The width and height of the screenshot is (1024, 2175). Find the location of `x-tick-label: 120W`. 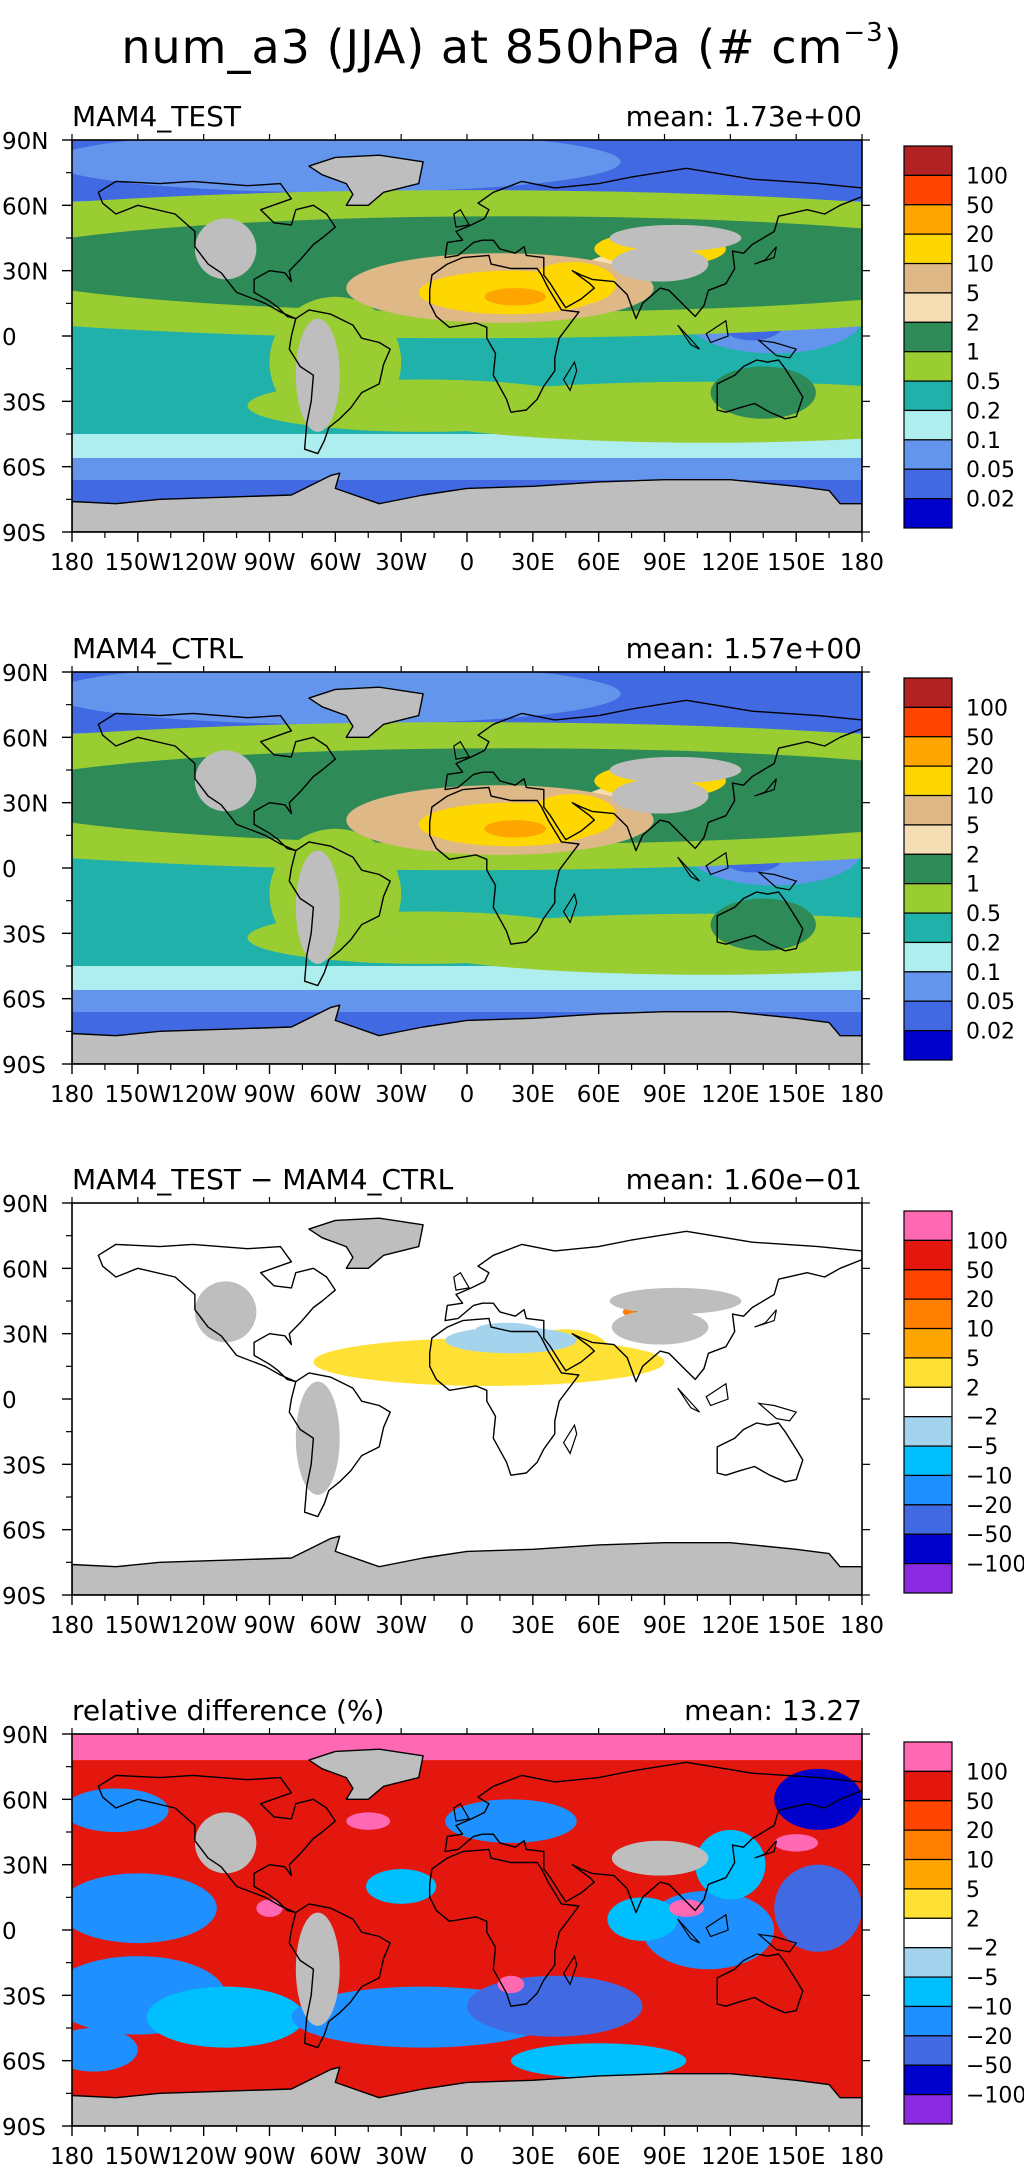

x-tick-label: 120W is located at coordinates (203, 1095).